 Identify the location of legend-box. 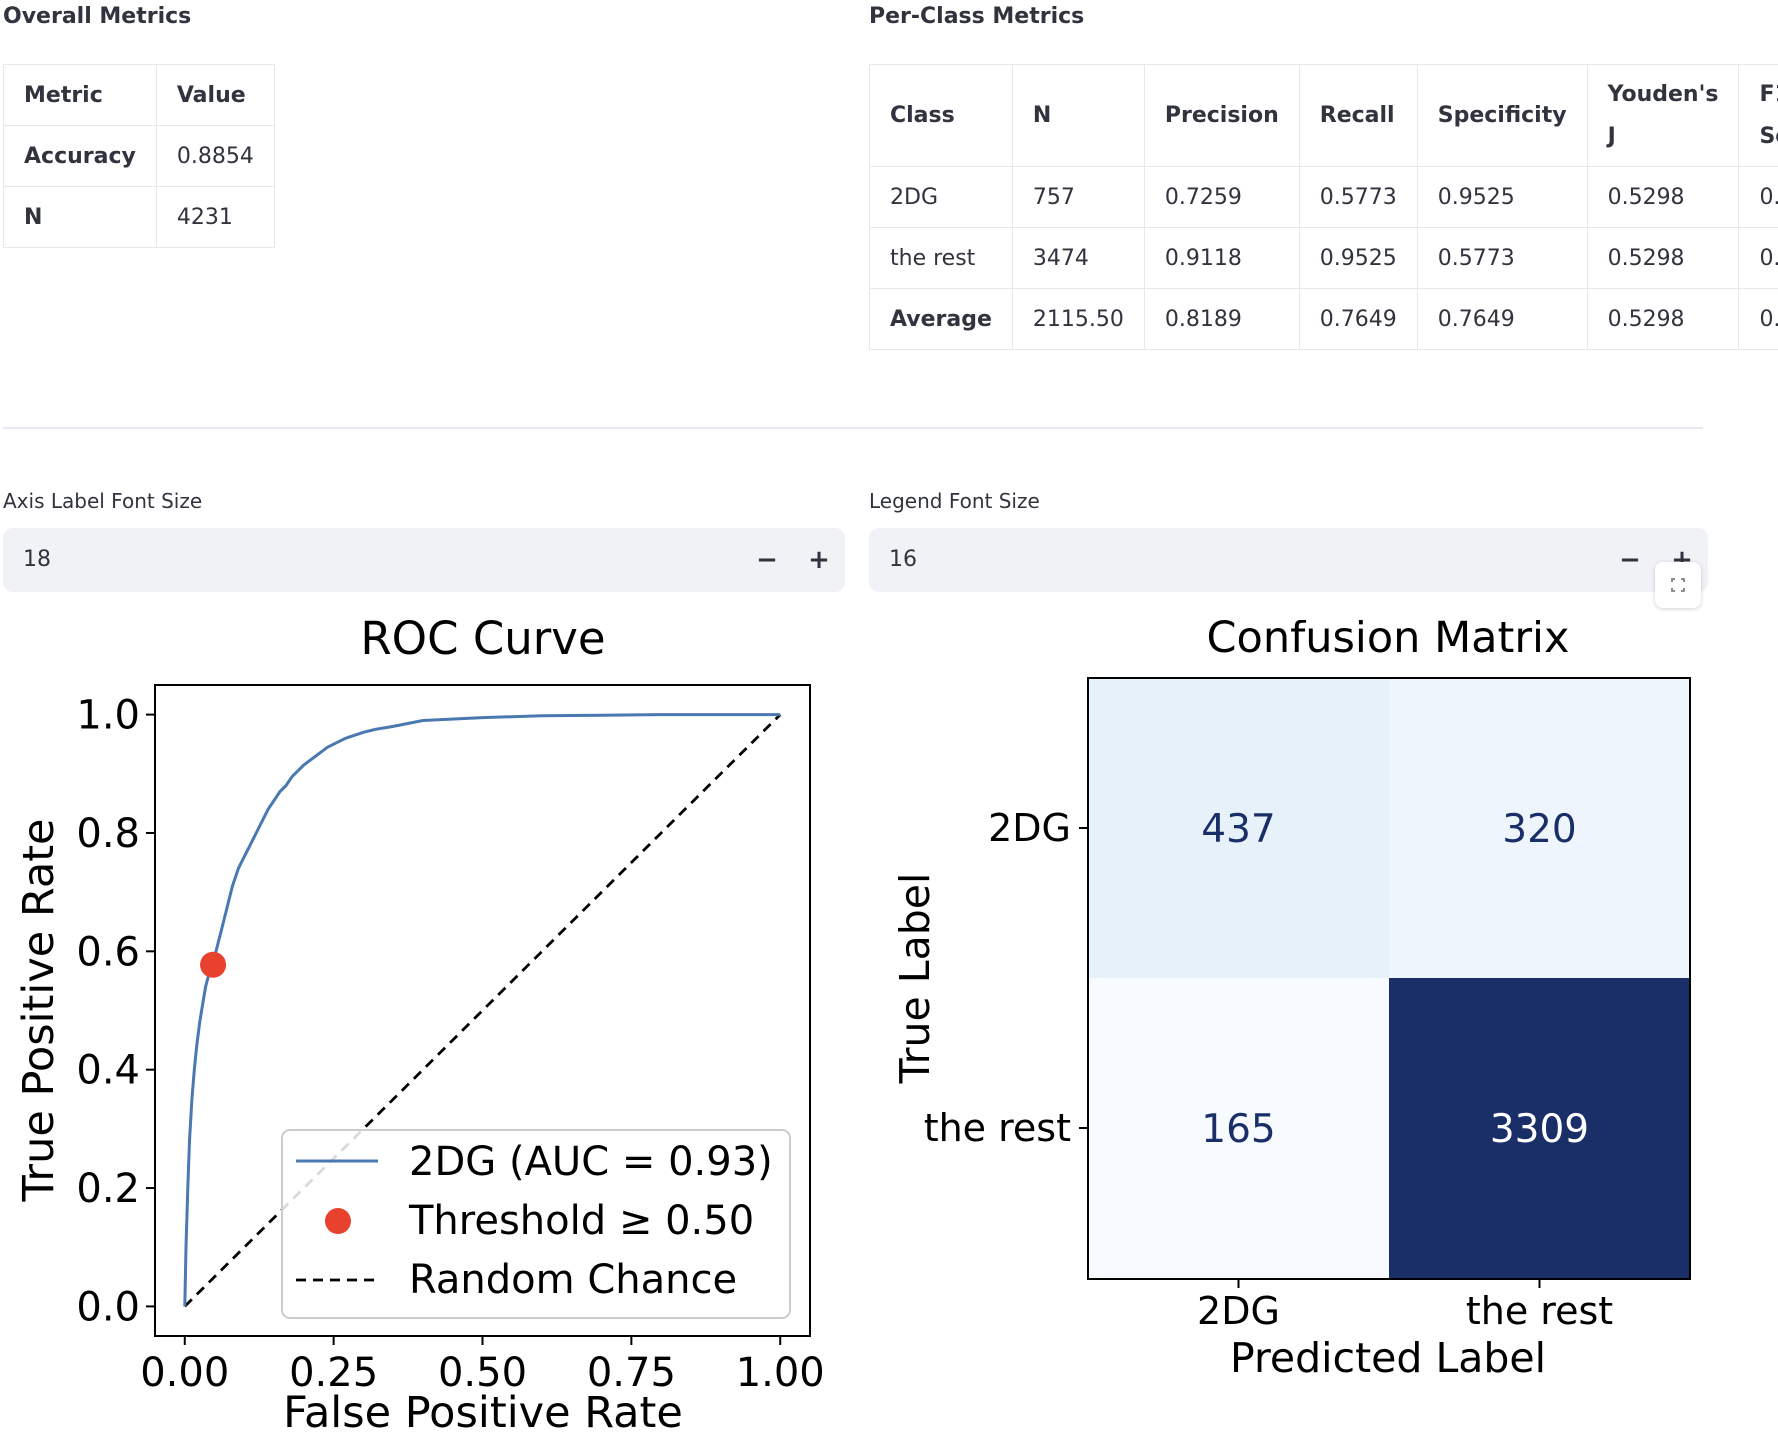
(536, 1224).